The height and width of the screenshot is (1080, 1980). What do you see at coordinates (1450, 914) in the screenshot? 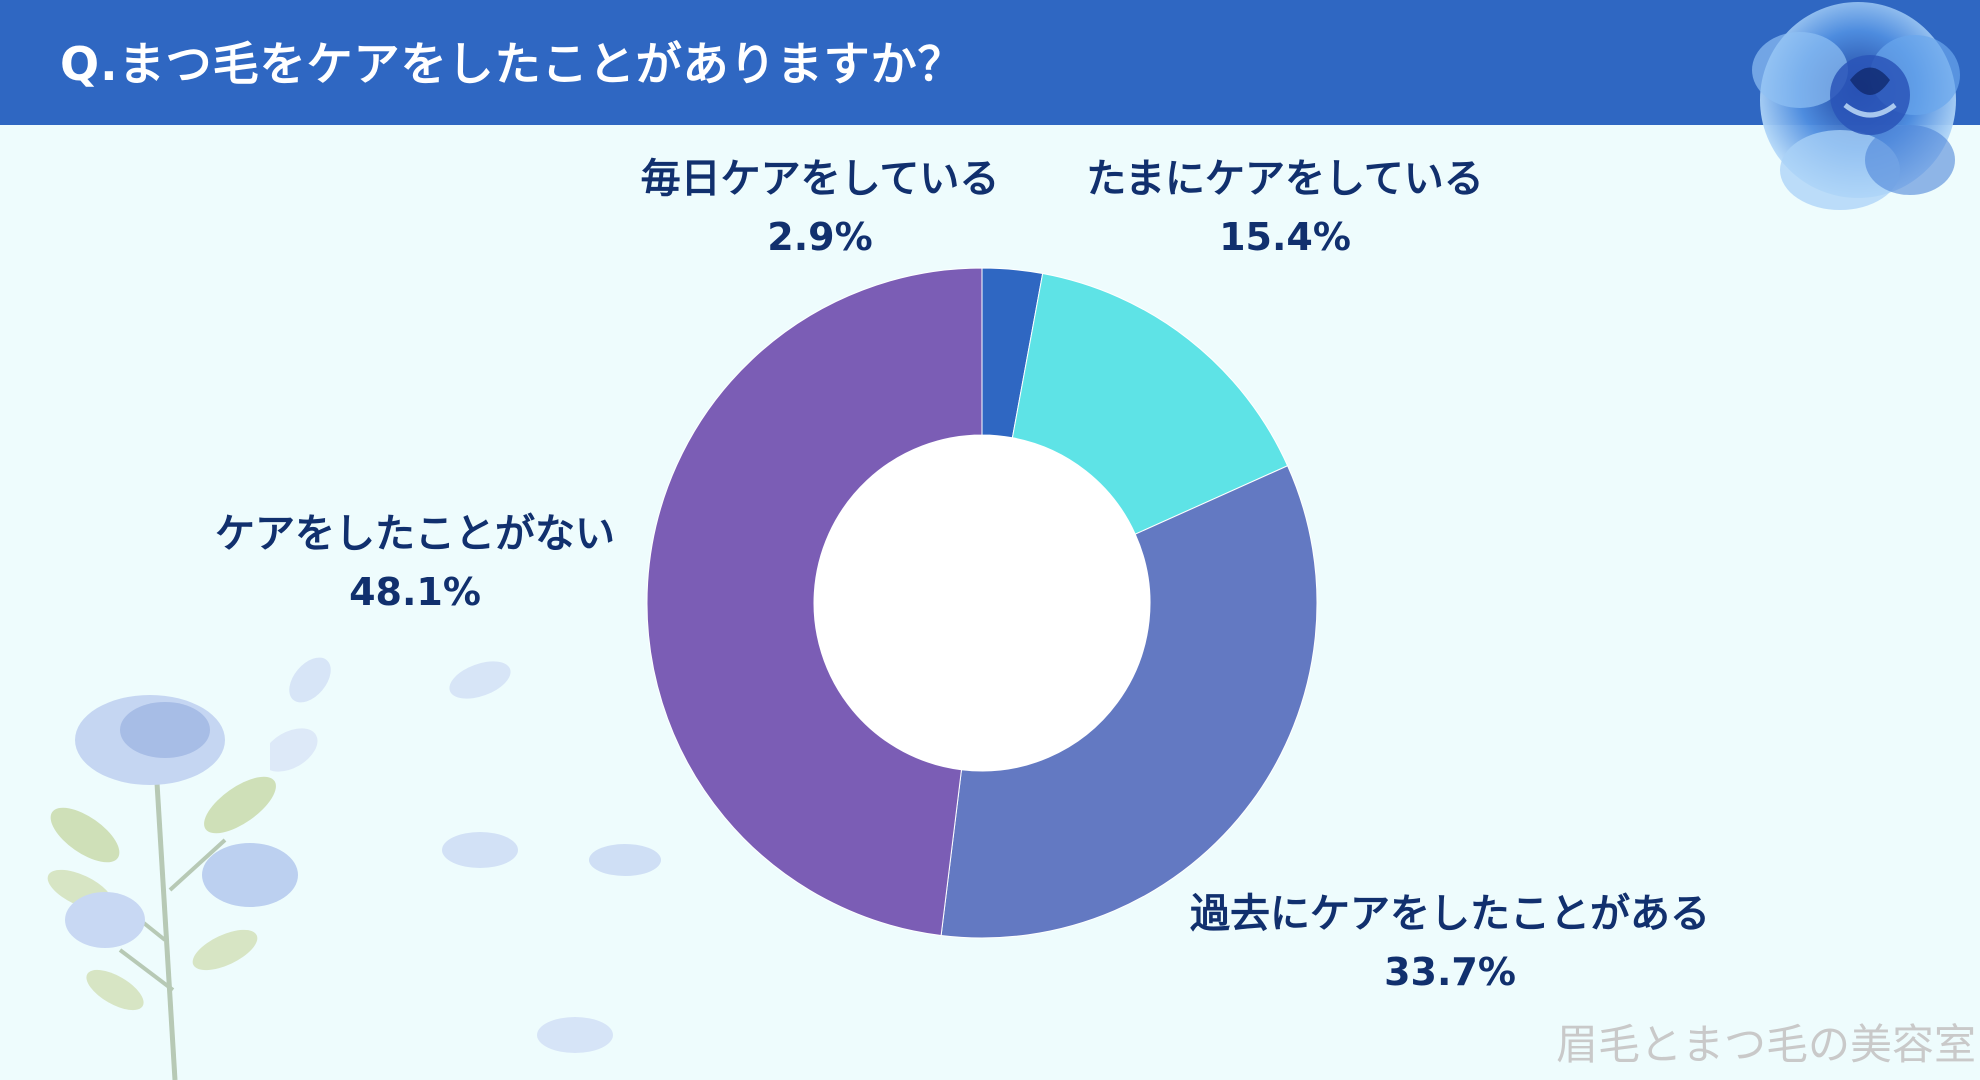
I see `slice-label-name: 過去にケアをしたことがある` at bounding box center [1450, 914].